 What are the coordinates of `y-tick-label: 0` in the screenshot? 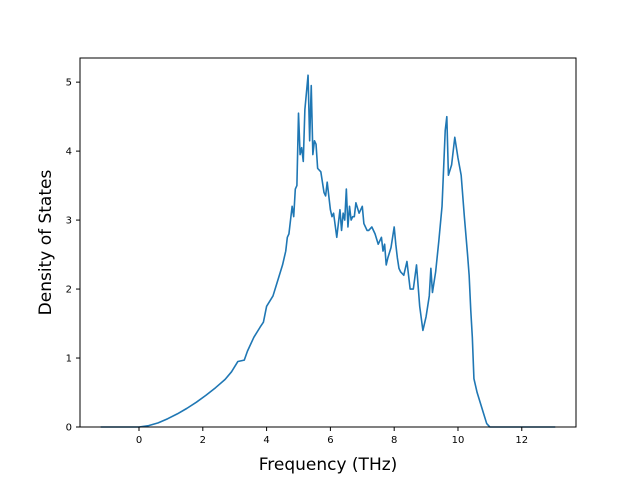 It's located at (69, 428).